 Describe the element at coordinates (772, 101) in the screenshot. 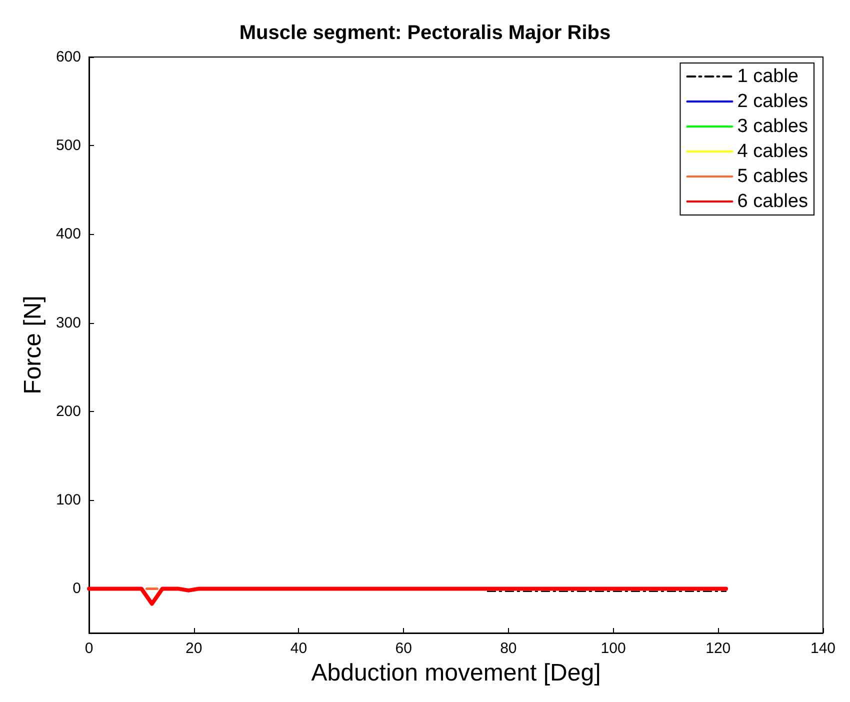

I see `legend-label: 2 cables` at that location.